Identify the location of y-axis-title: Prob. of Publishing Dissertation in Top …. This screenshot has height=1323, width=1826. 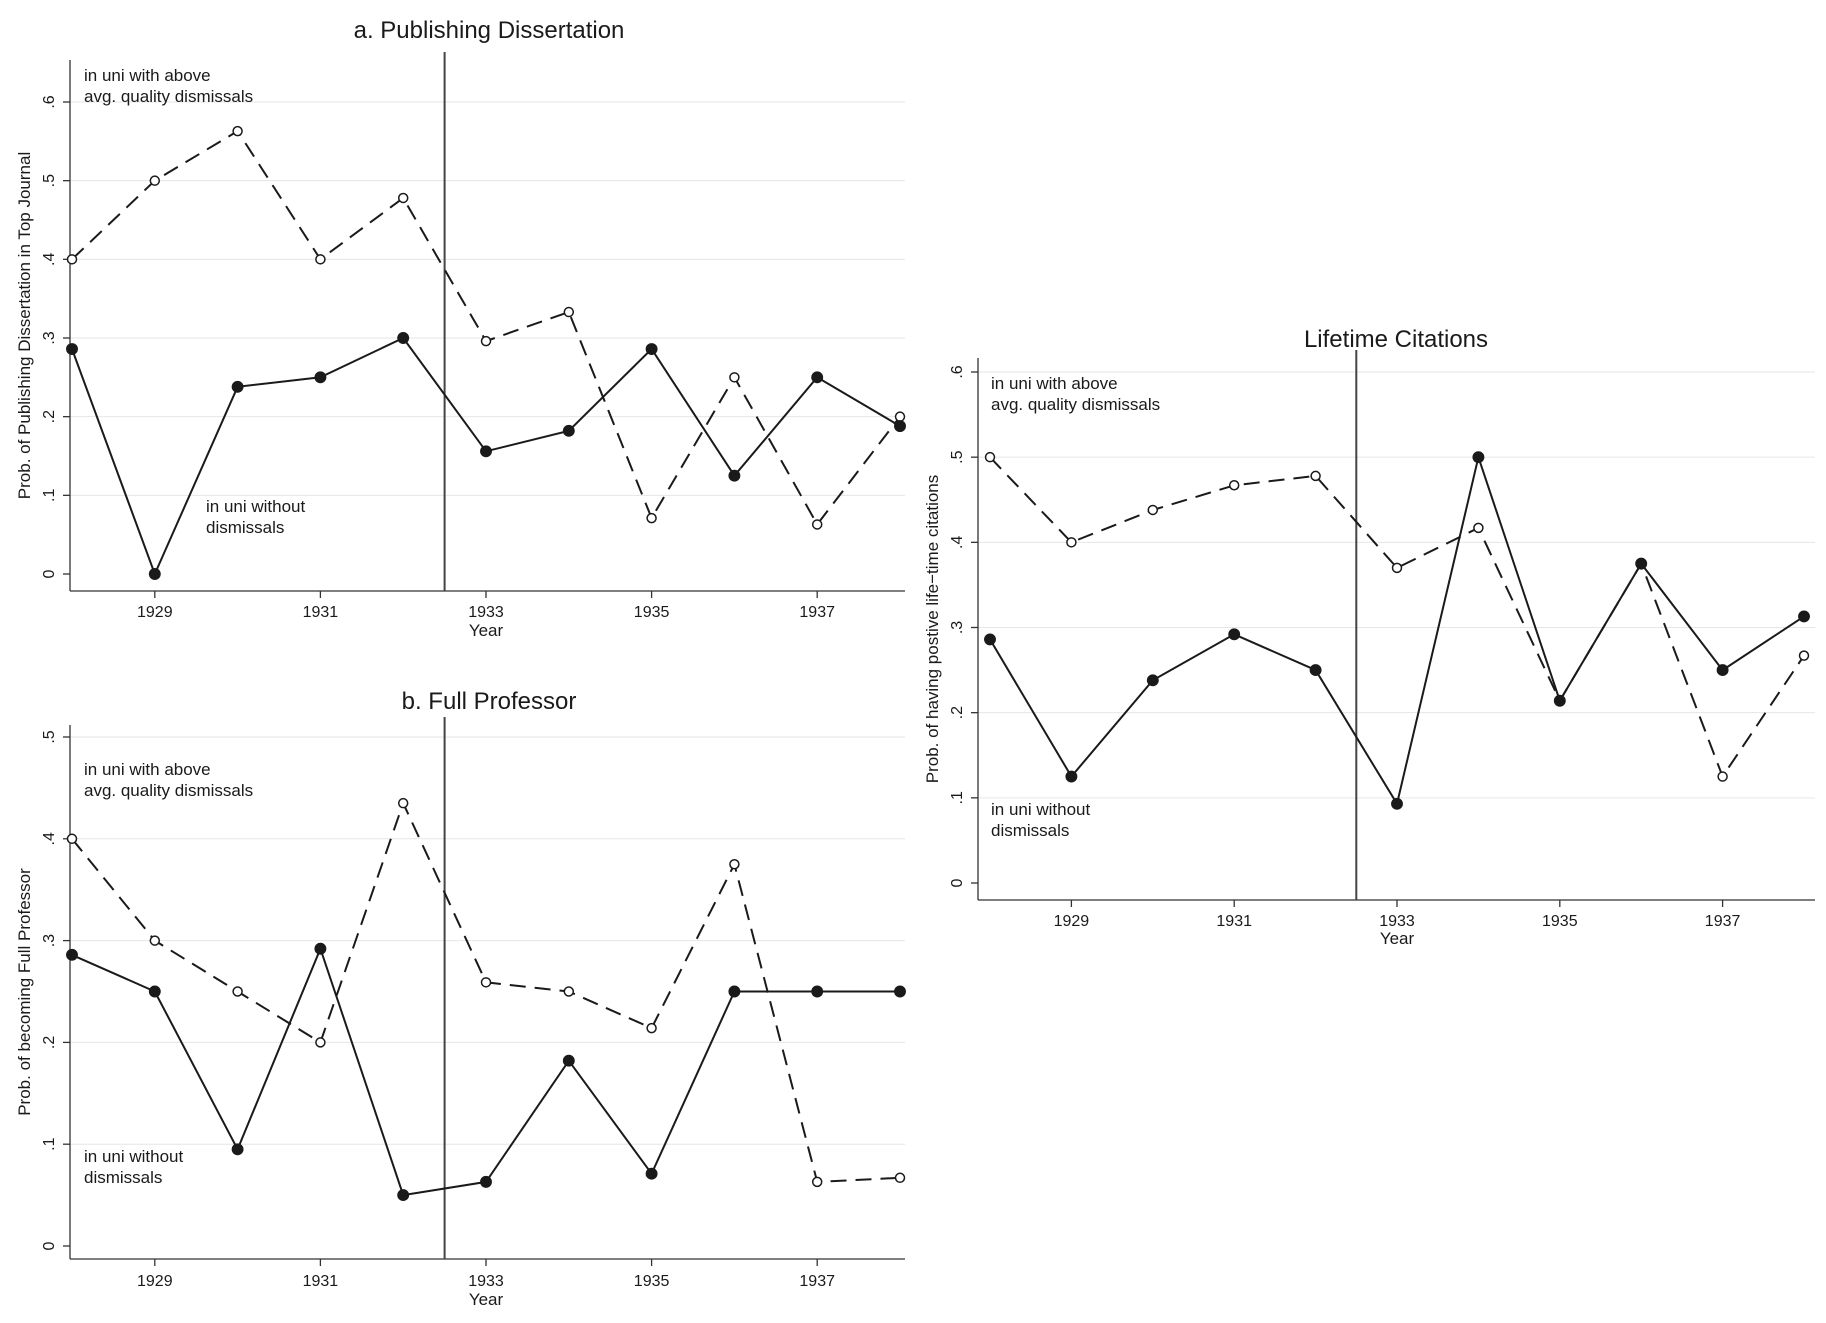
(24, 325).